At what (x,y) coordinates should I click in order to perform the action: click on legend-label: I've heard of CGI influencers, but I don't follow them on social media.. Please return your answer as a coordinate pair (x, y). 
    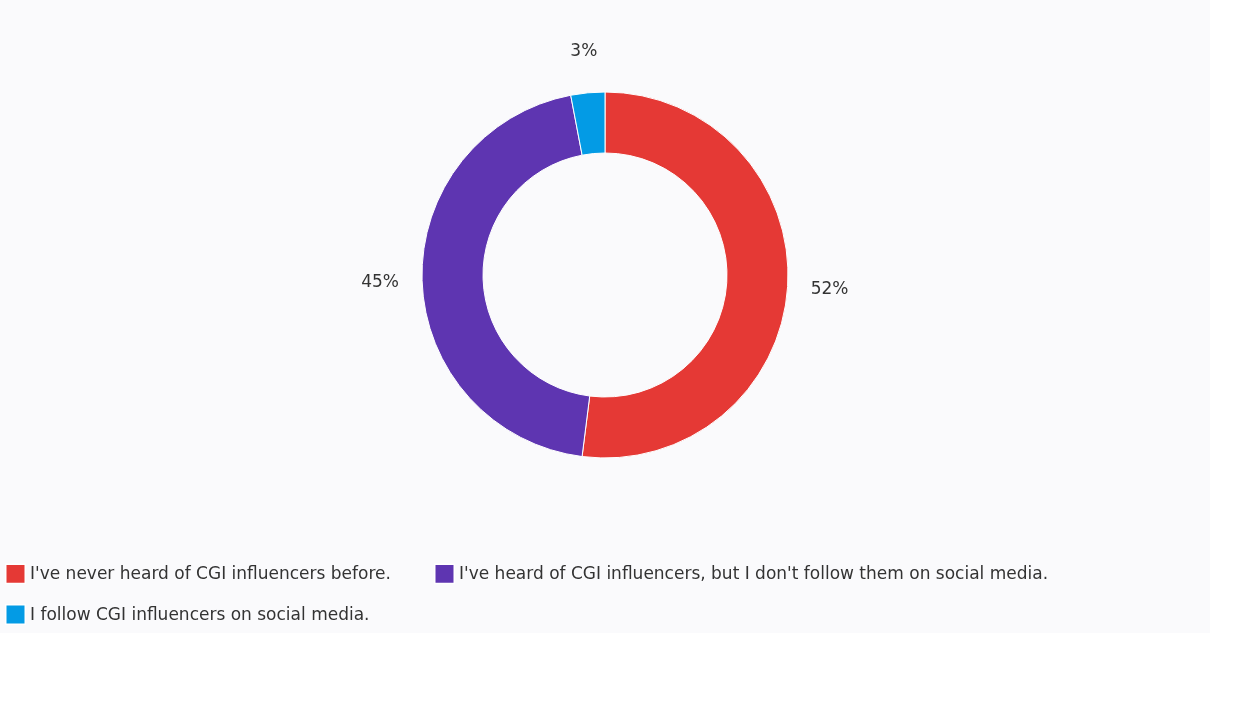
    Looking at the image, I should click on (754, 572).